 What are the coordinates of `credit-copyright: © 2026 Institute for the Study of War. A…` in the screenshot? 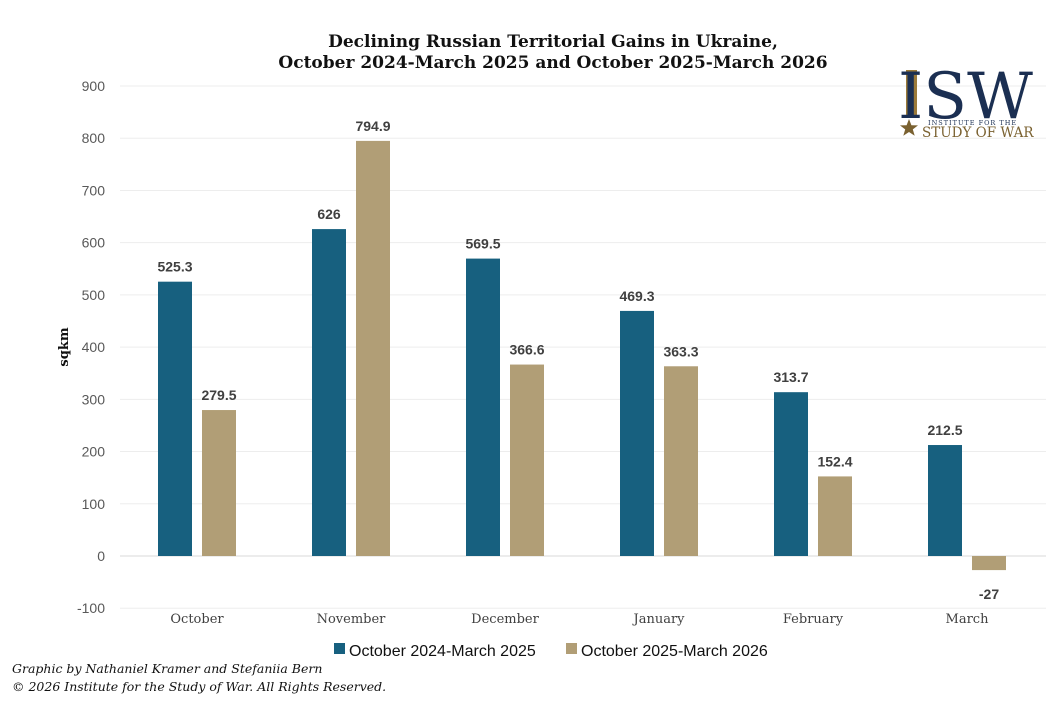 It's located at (199, 686).